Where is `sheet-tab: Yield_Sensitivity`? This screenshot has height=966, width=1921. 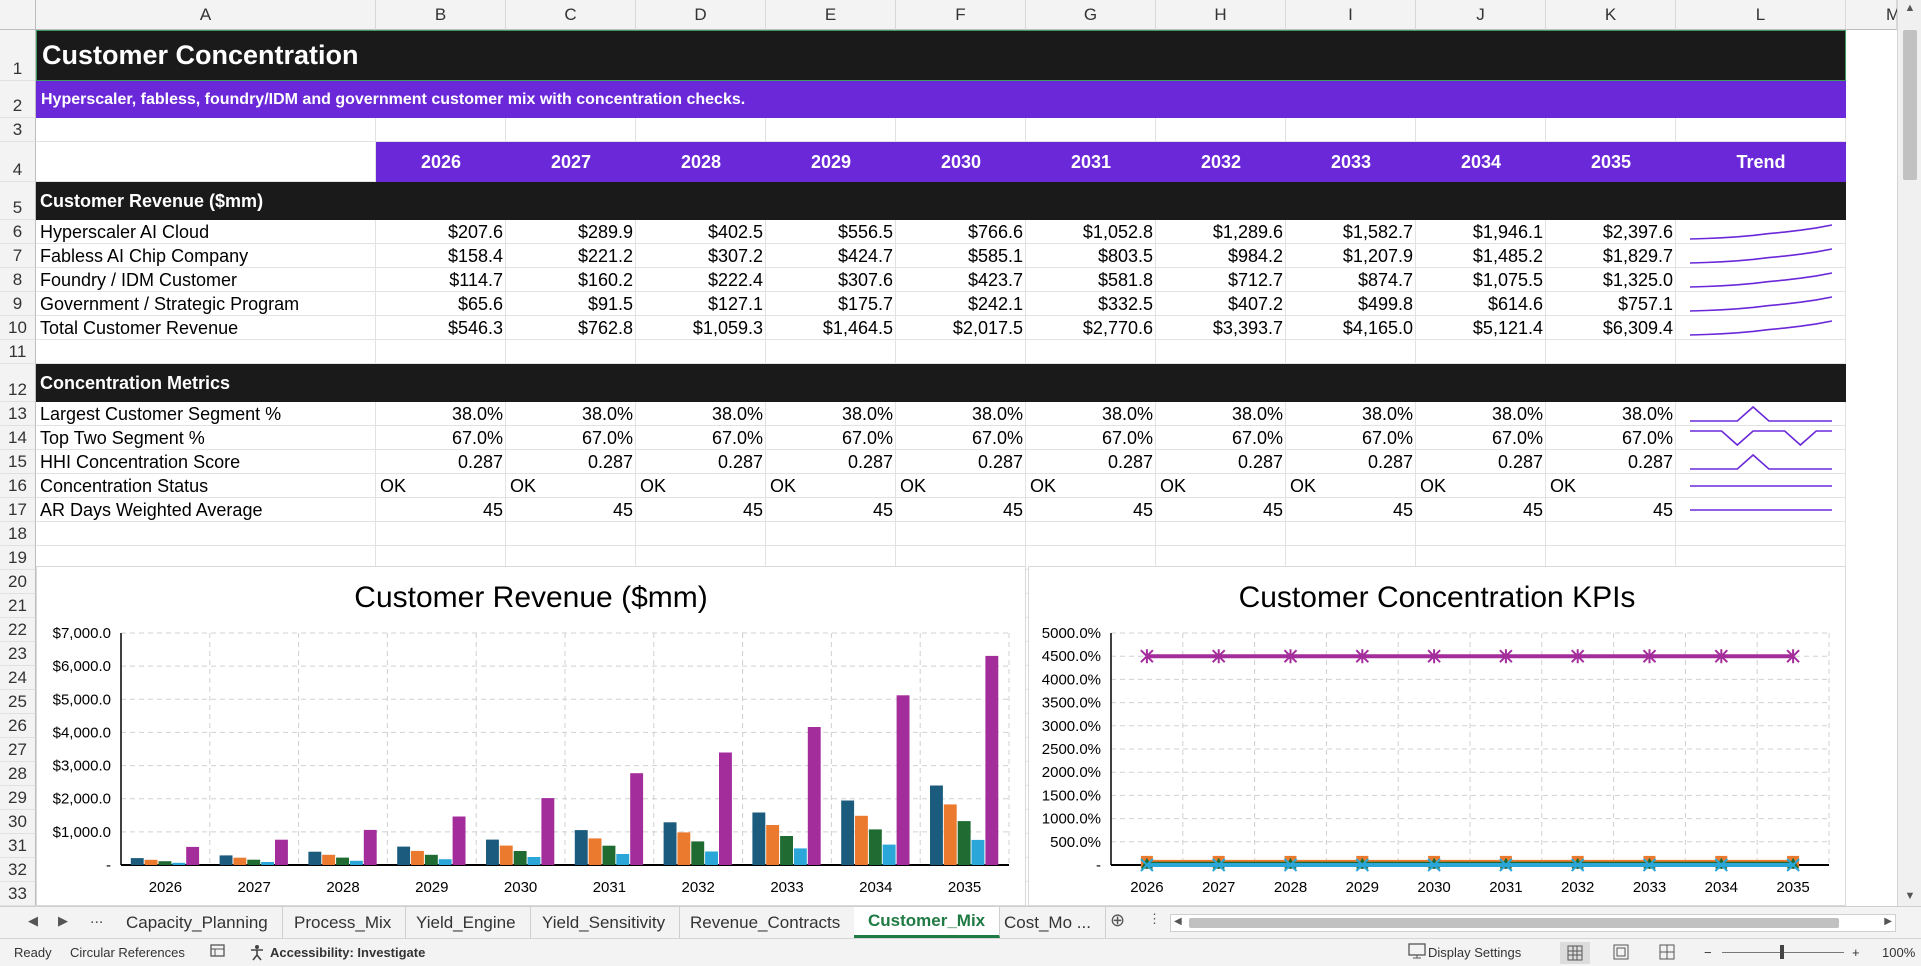 sheet-tab: Yield_Sensitivity is located at coordinates (604, 922).